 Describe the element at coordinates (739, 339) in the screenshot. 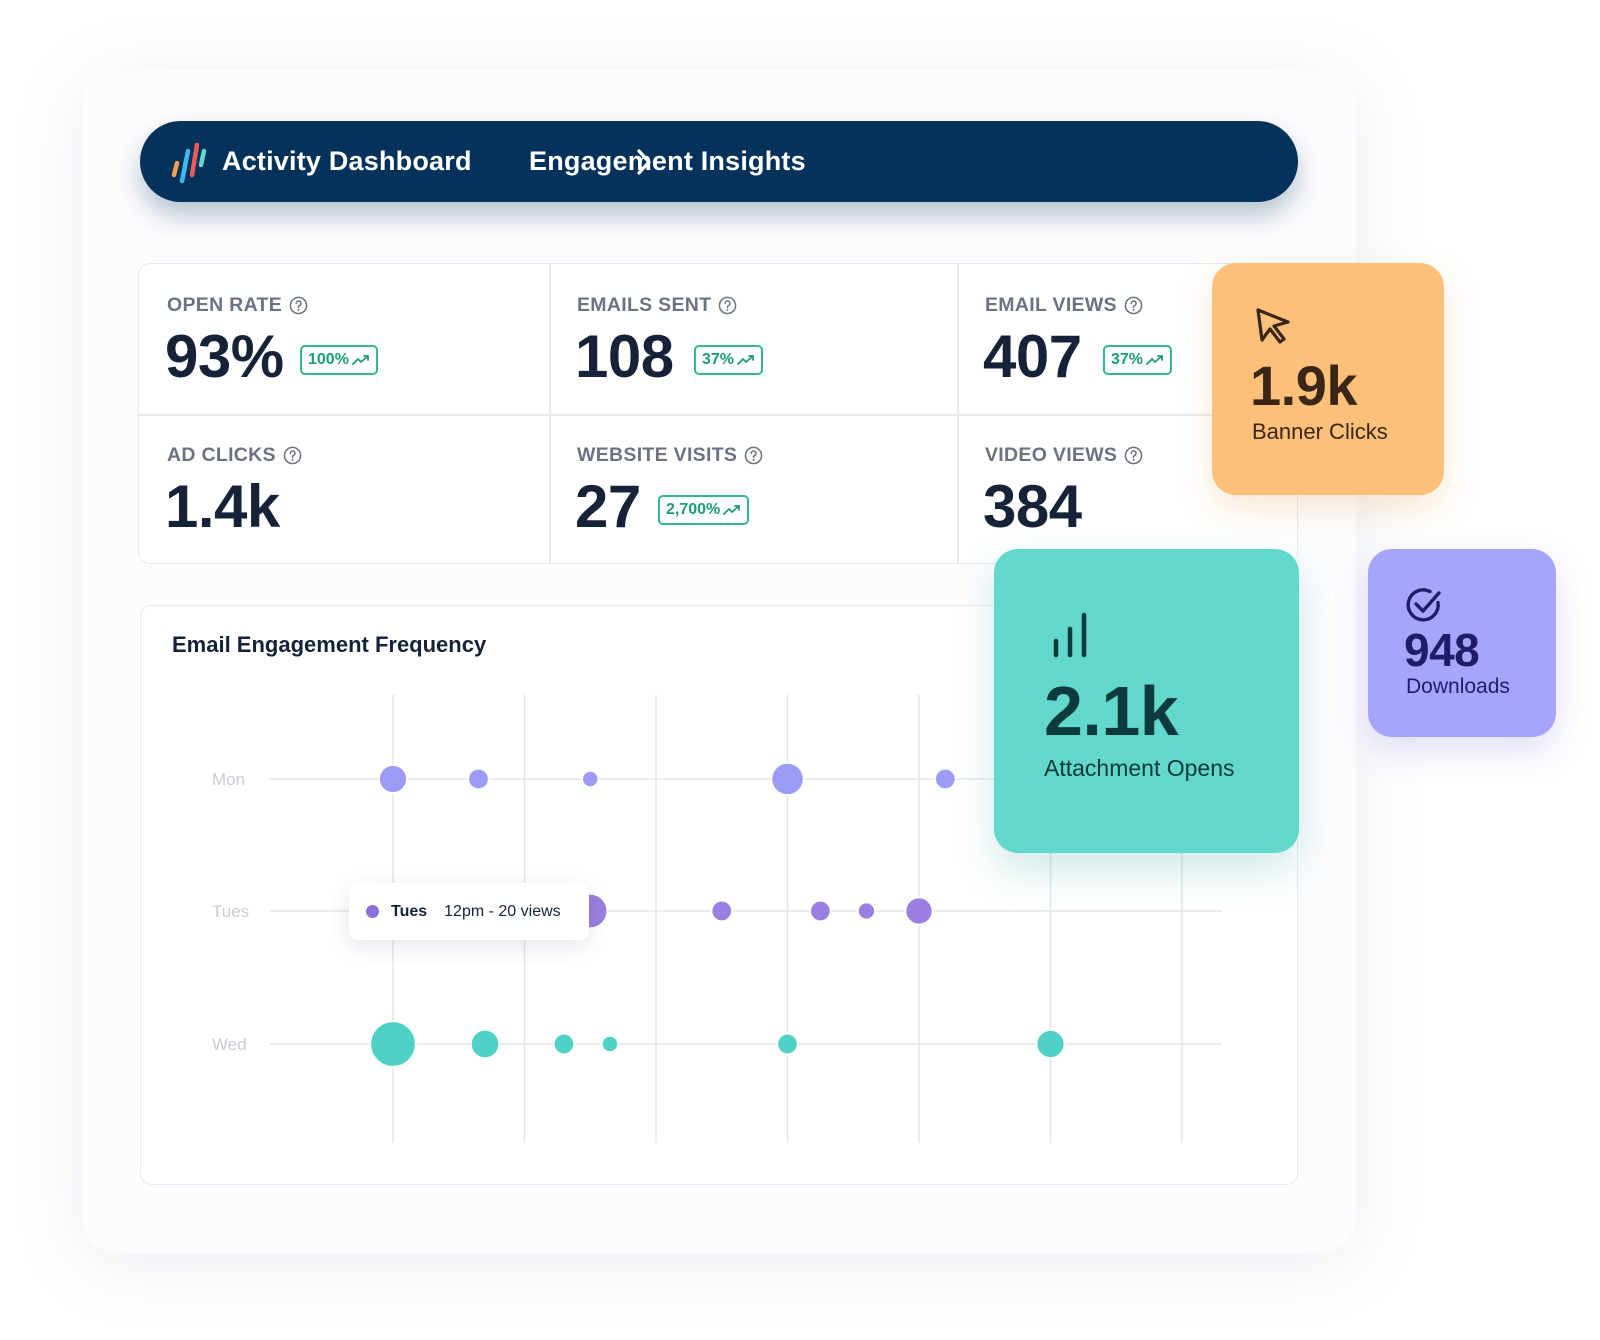

I see `stat-emails-sent: EMAILS SENT 108 37%` at that location.